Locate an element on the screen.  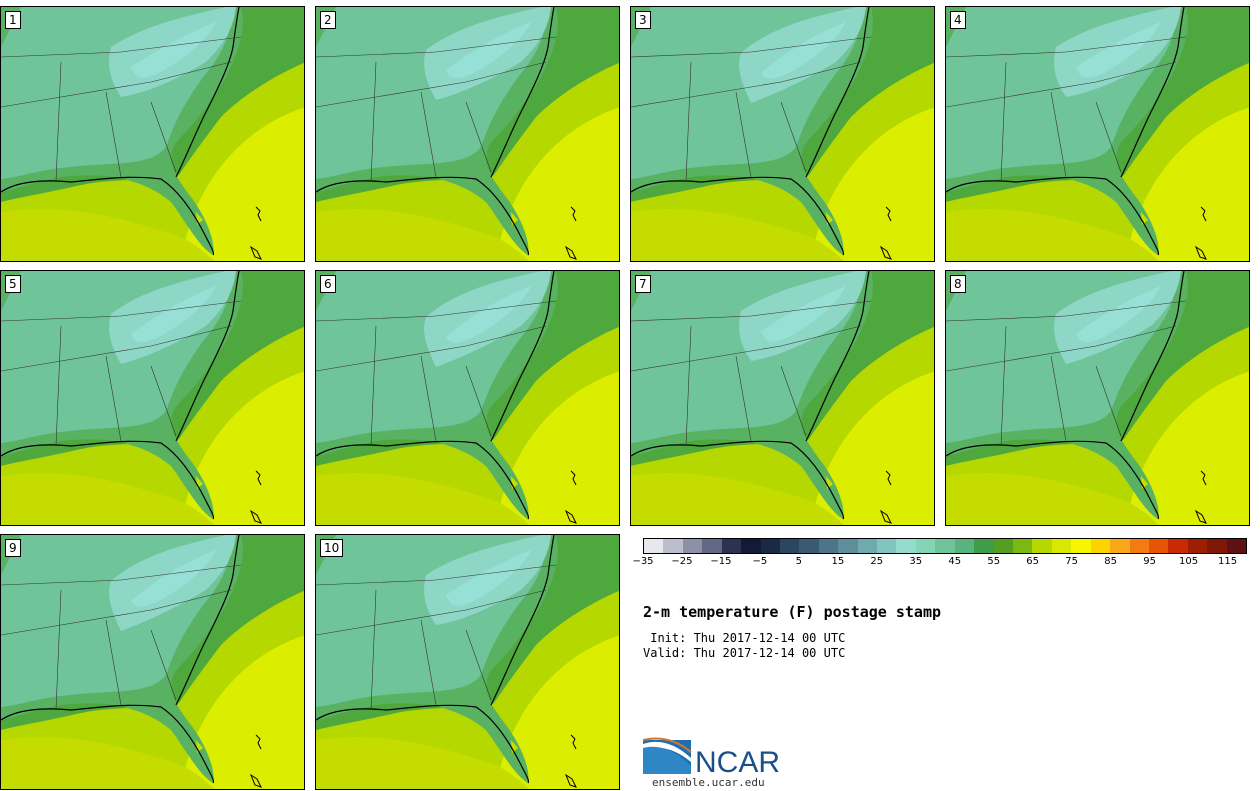
member-number: 5 is located at coordinates (13, 284).